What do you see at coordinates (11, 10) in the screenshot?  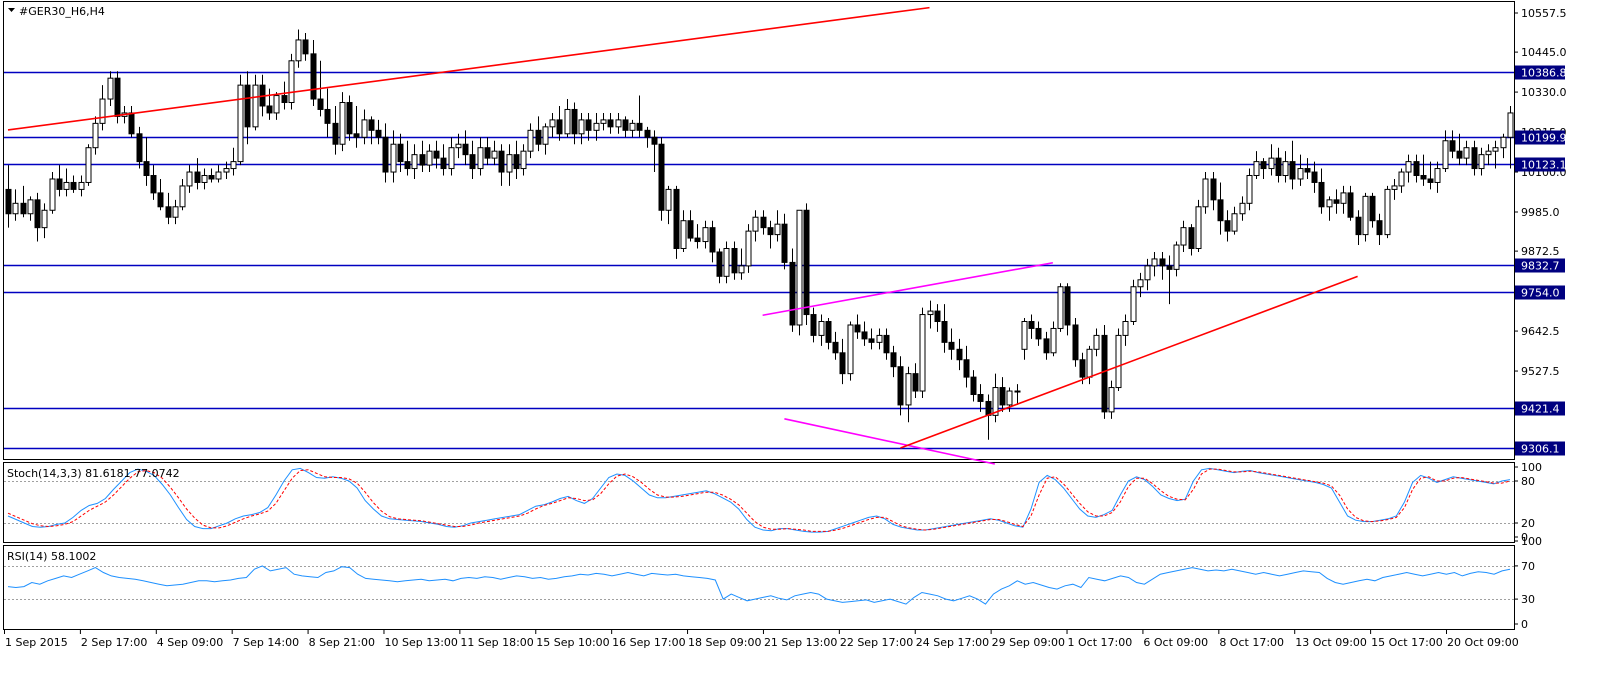 I see `collapse-triangle-icon` at bounding box center [11, 10].